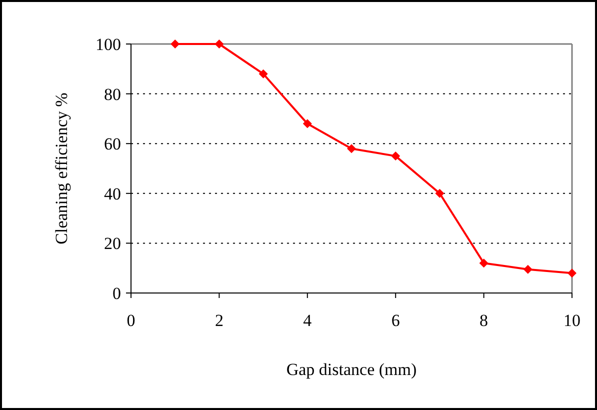 This screenshot has height=410, width=597. I want to click on x-tick-label: 10, so click(572, 320).